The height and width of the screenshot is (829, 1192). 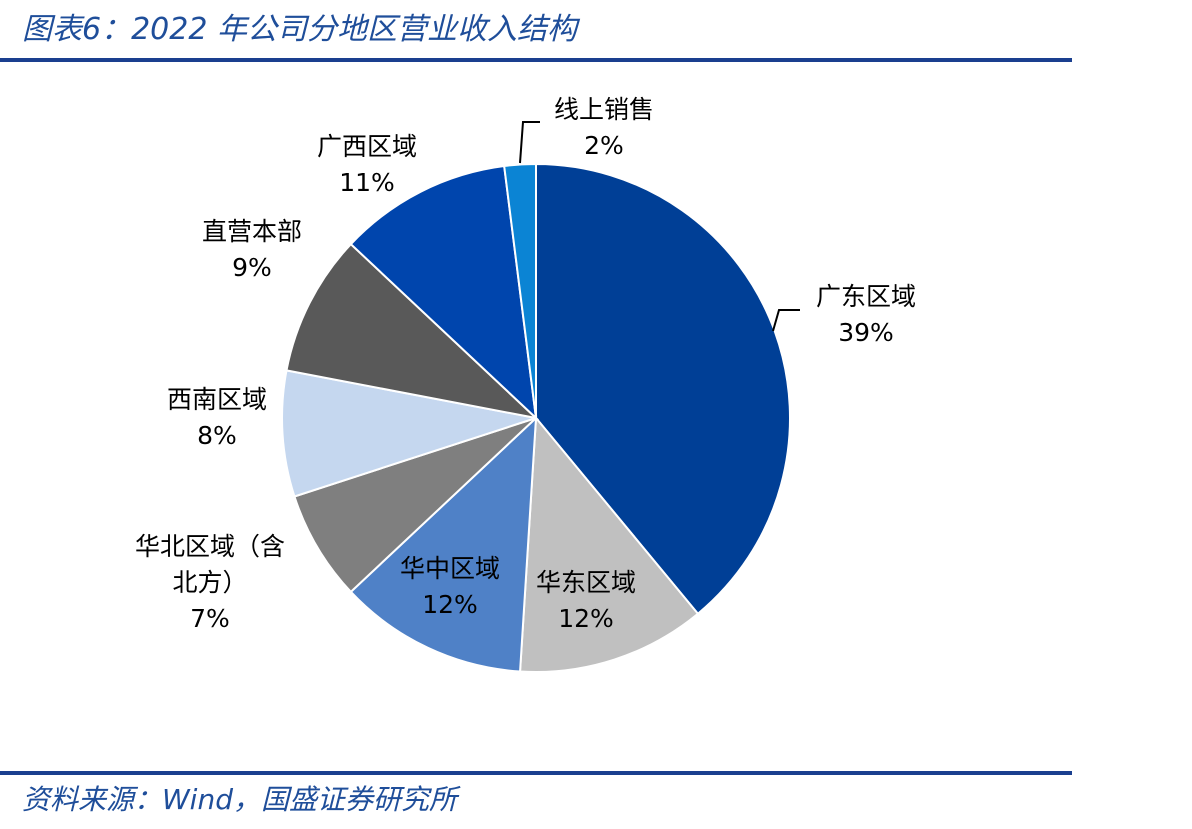 I want to click on slice-label-guangxi: 广西区域 11%, so click(x=367, y=164).